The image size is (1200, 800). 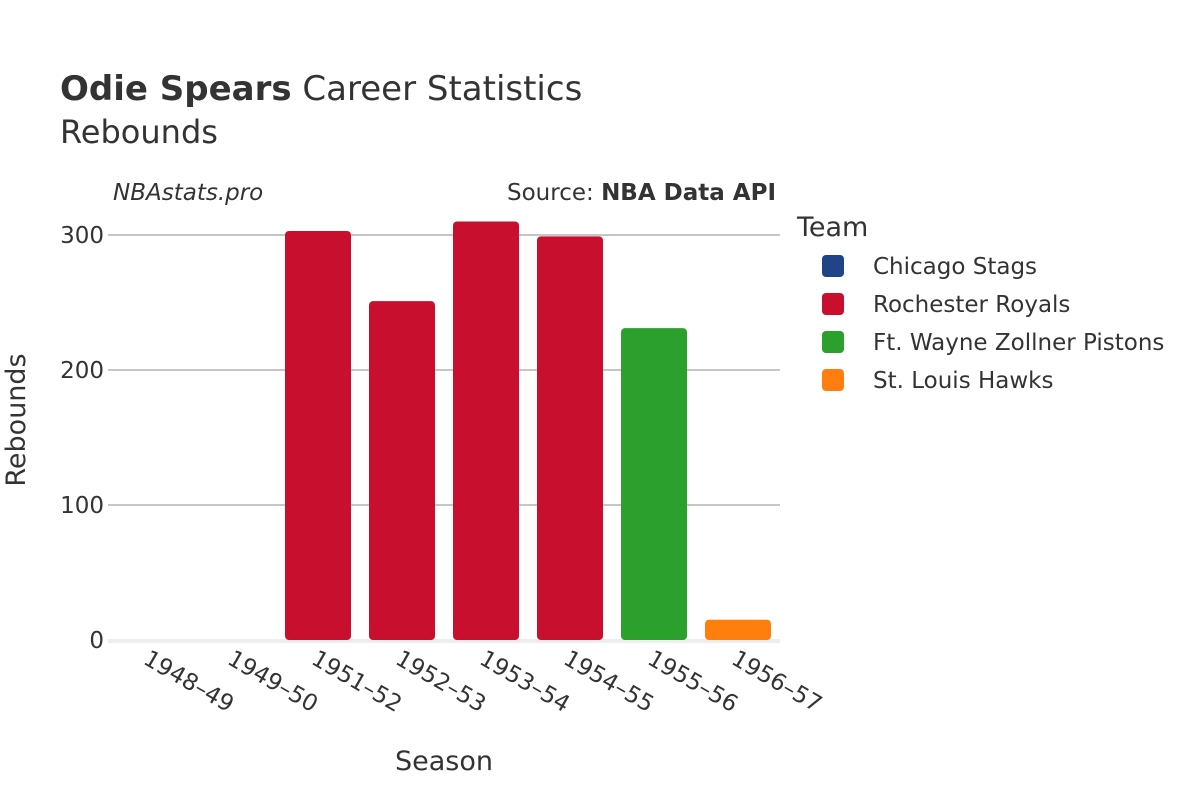 What do you see at coordinates (437, 89) in the screenshot?
I see `chart-title-rest: Career Statistics` at bounding box center [437, 89].